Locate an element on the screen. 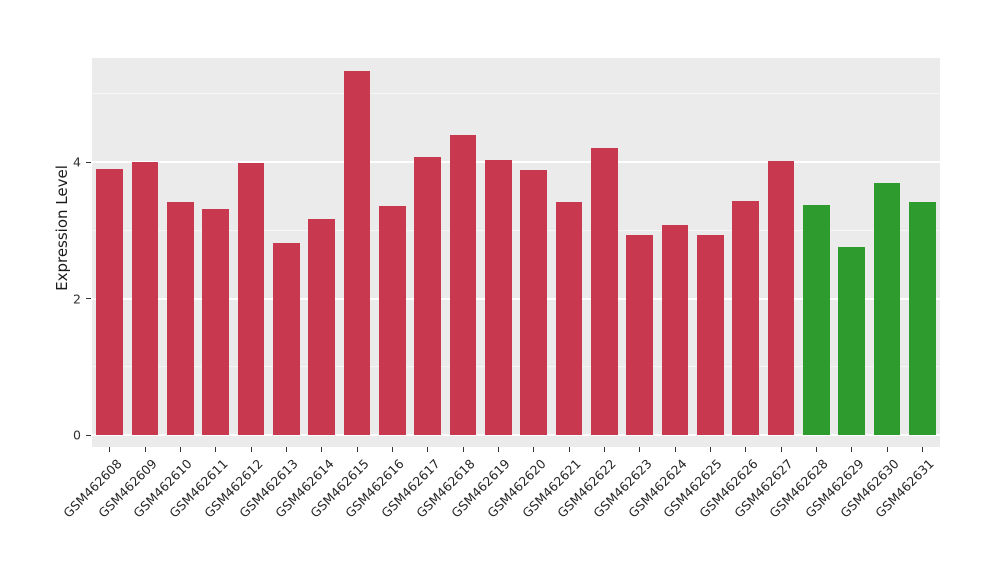 This screenshot has height=580, width=1000. bar-GSM462629 is located at coordinates (852, 340).